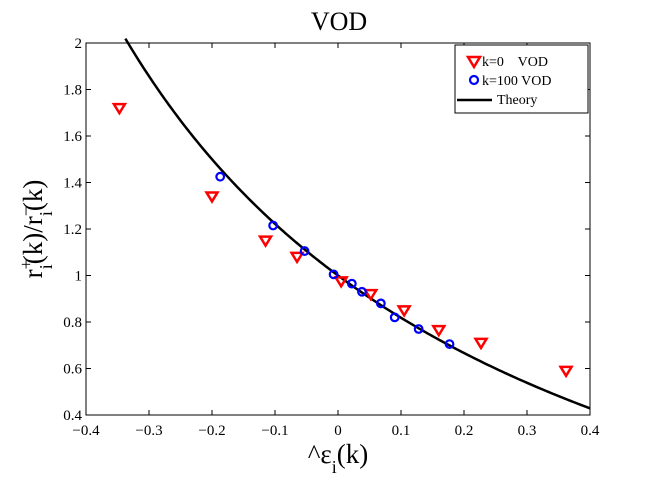 The image size is (651, 481). What do you see at coordinates (211, 431) in the screenshot?
I see `x-tick-label: −0.2` at bounding box center [211, 431].